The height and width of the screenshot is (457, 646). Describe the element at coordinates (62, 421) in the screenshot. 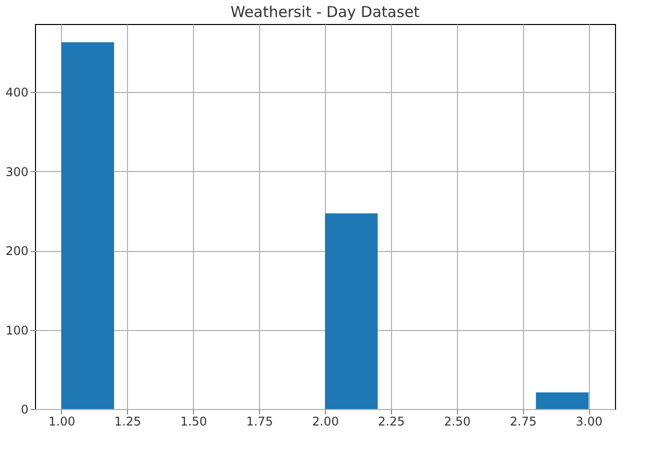

I see `x-tick-label: 1.00` at that location.